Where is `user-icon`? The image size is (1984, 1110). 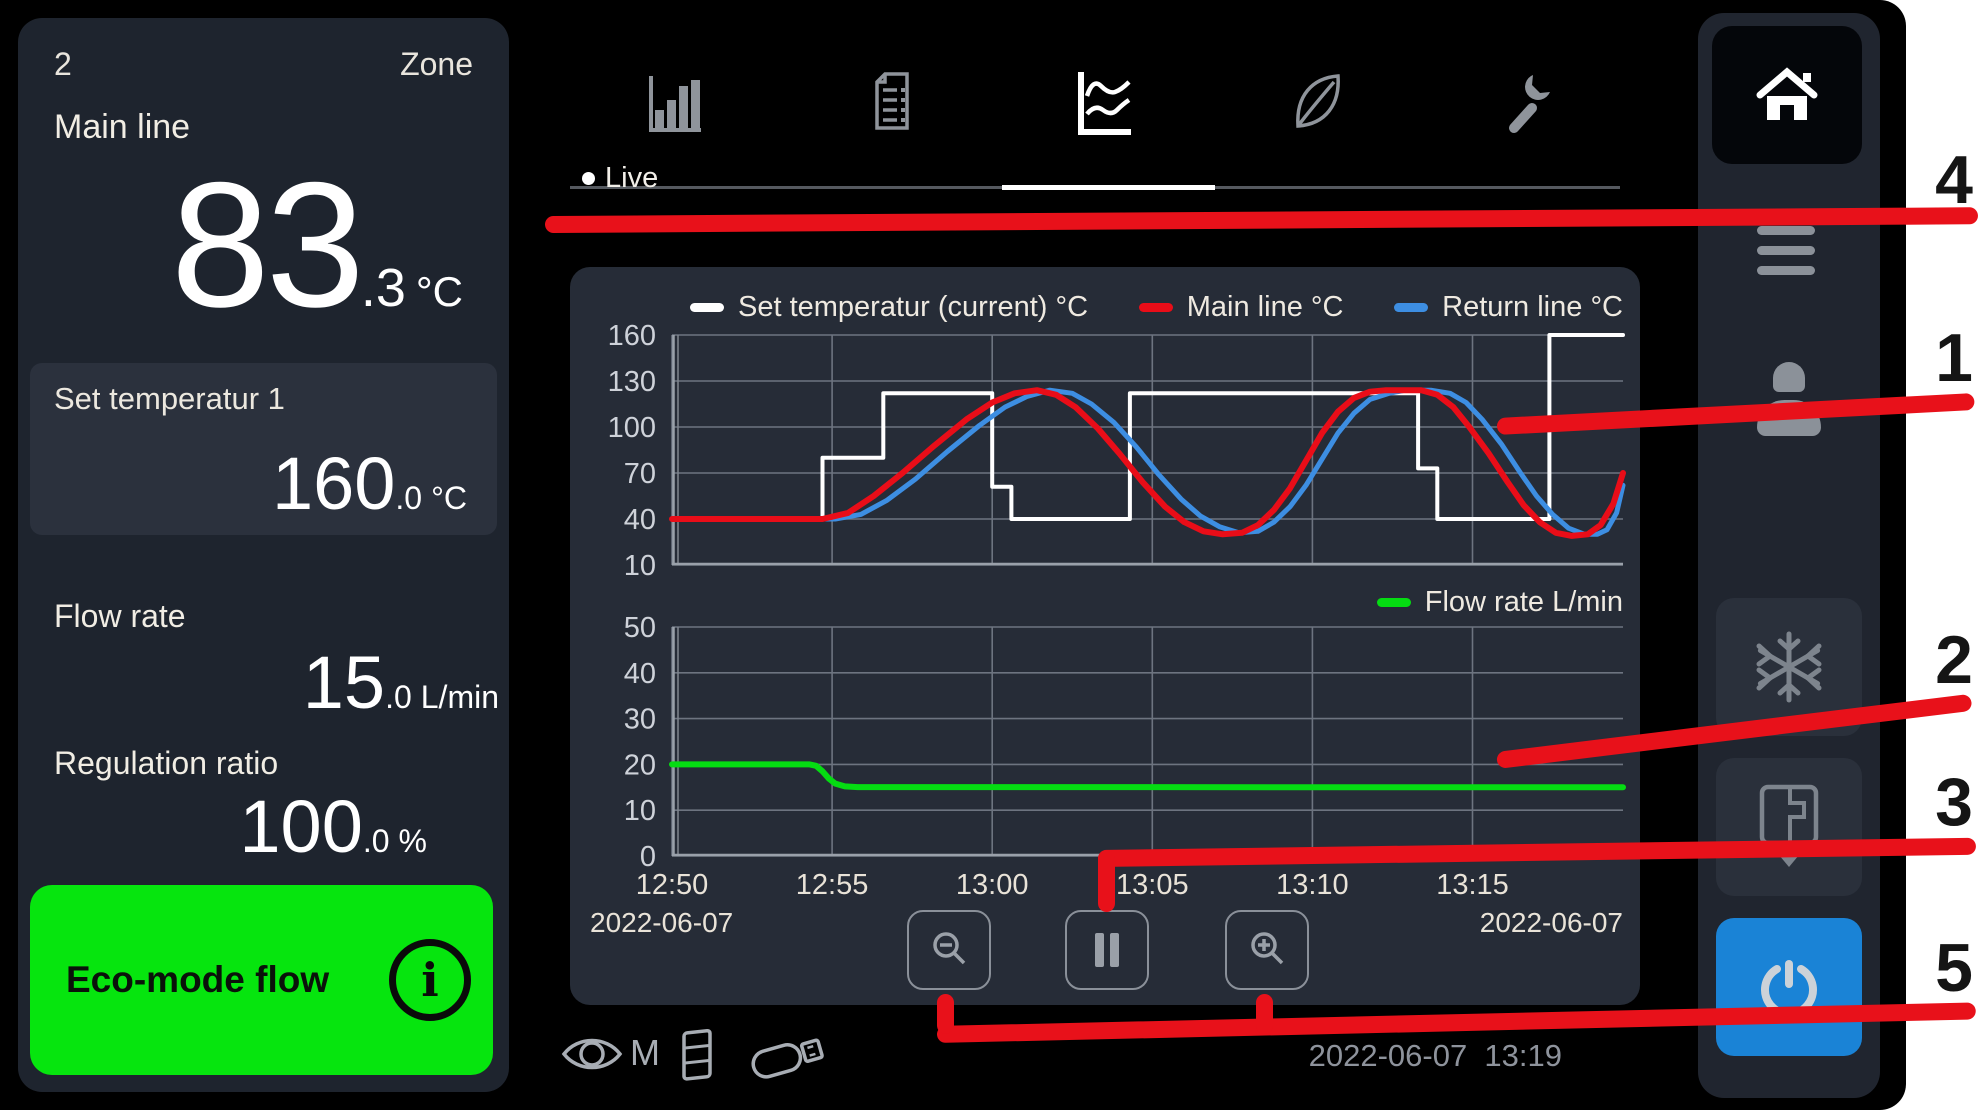 user-icon is located at coordinates (1789, 377).